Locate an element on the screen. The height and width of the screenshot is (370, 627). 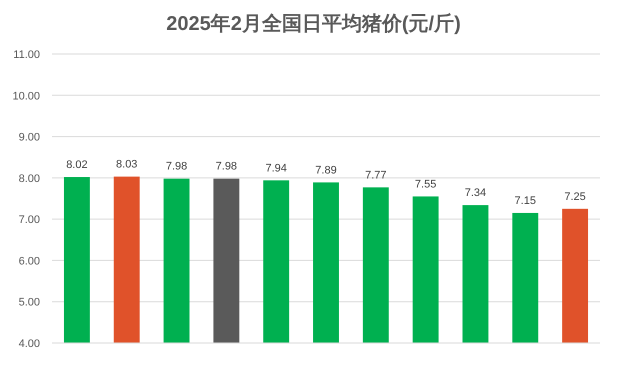
y-tick-label: 9.00 is located at coordinates (29, 138).